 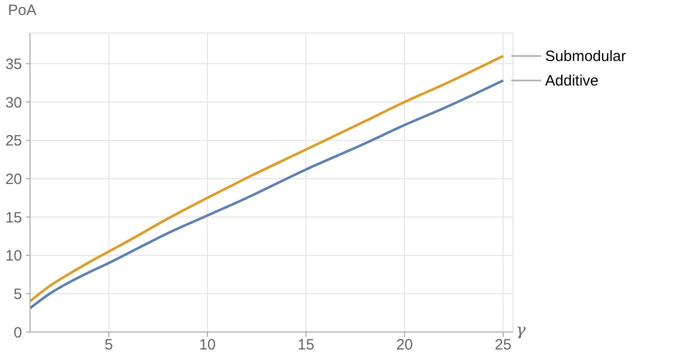 I want to click on y-tick-label: 35, so click(x=13, y=64).